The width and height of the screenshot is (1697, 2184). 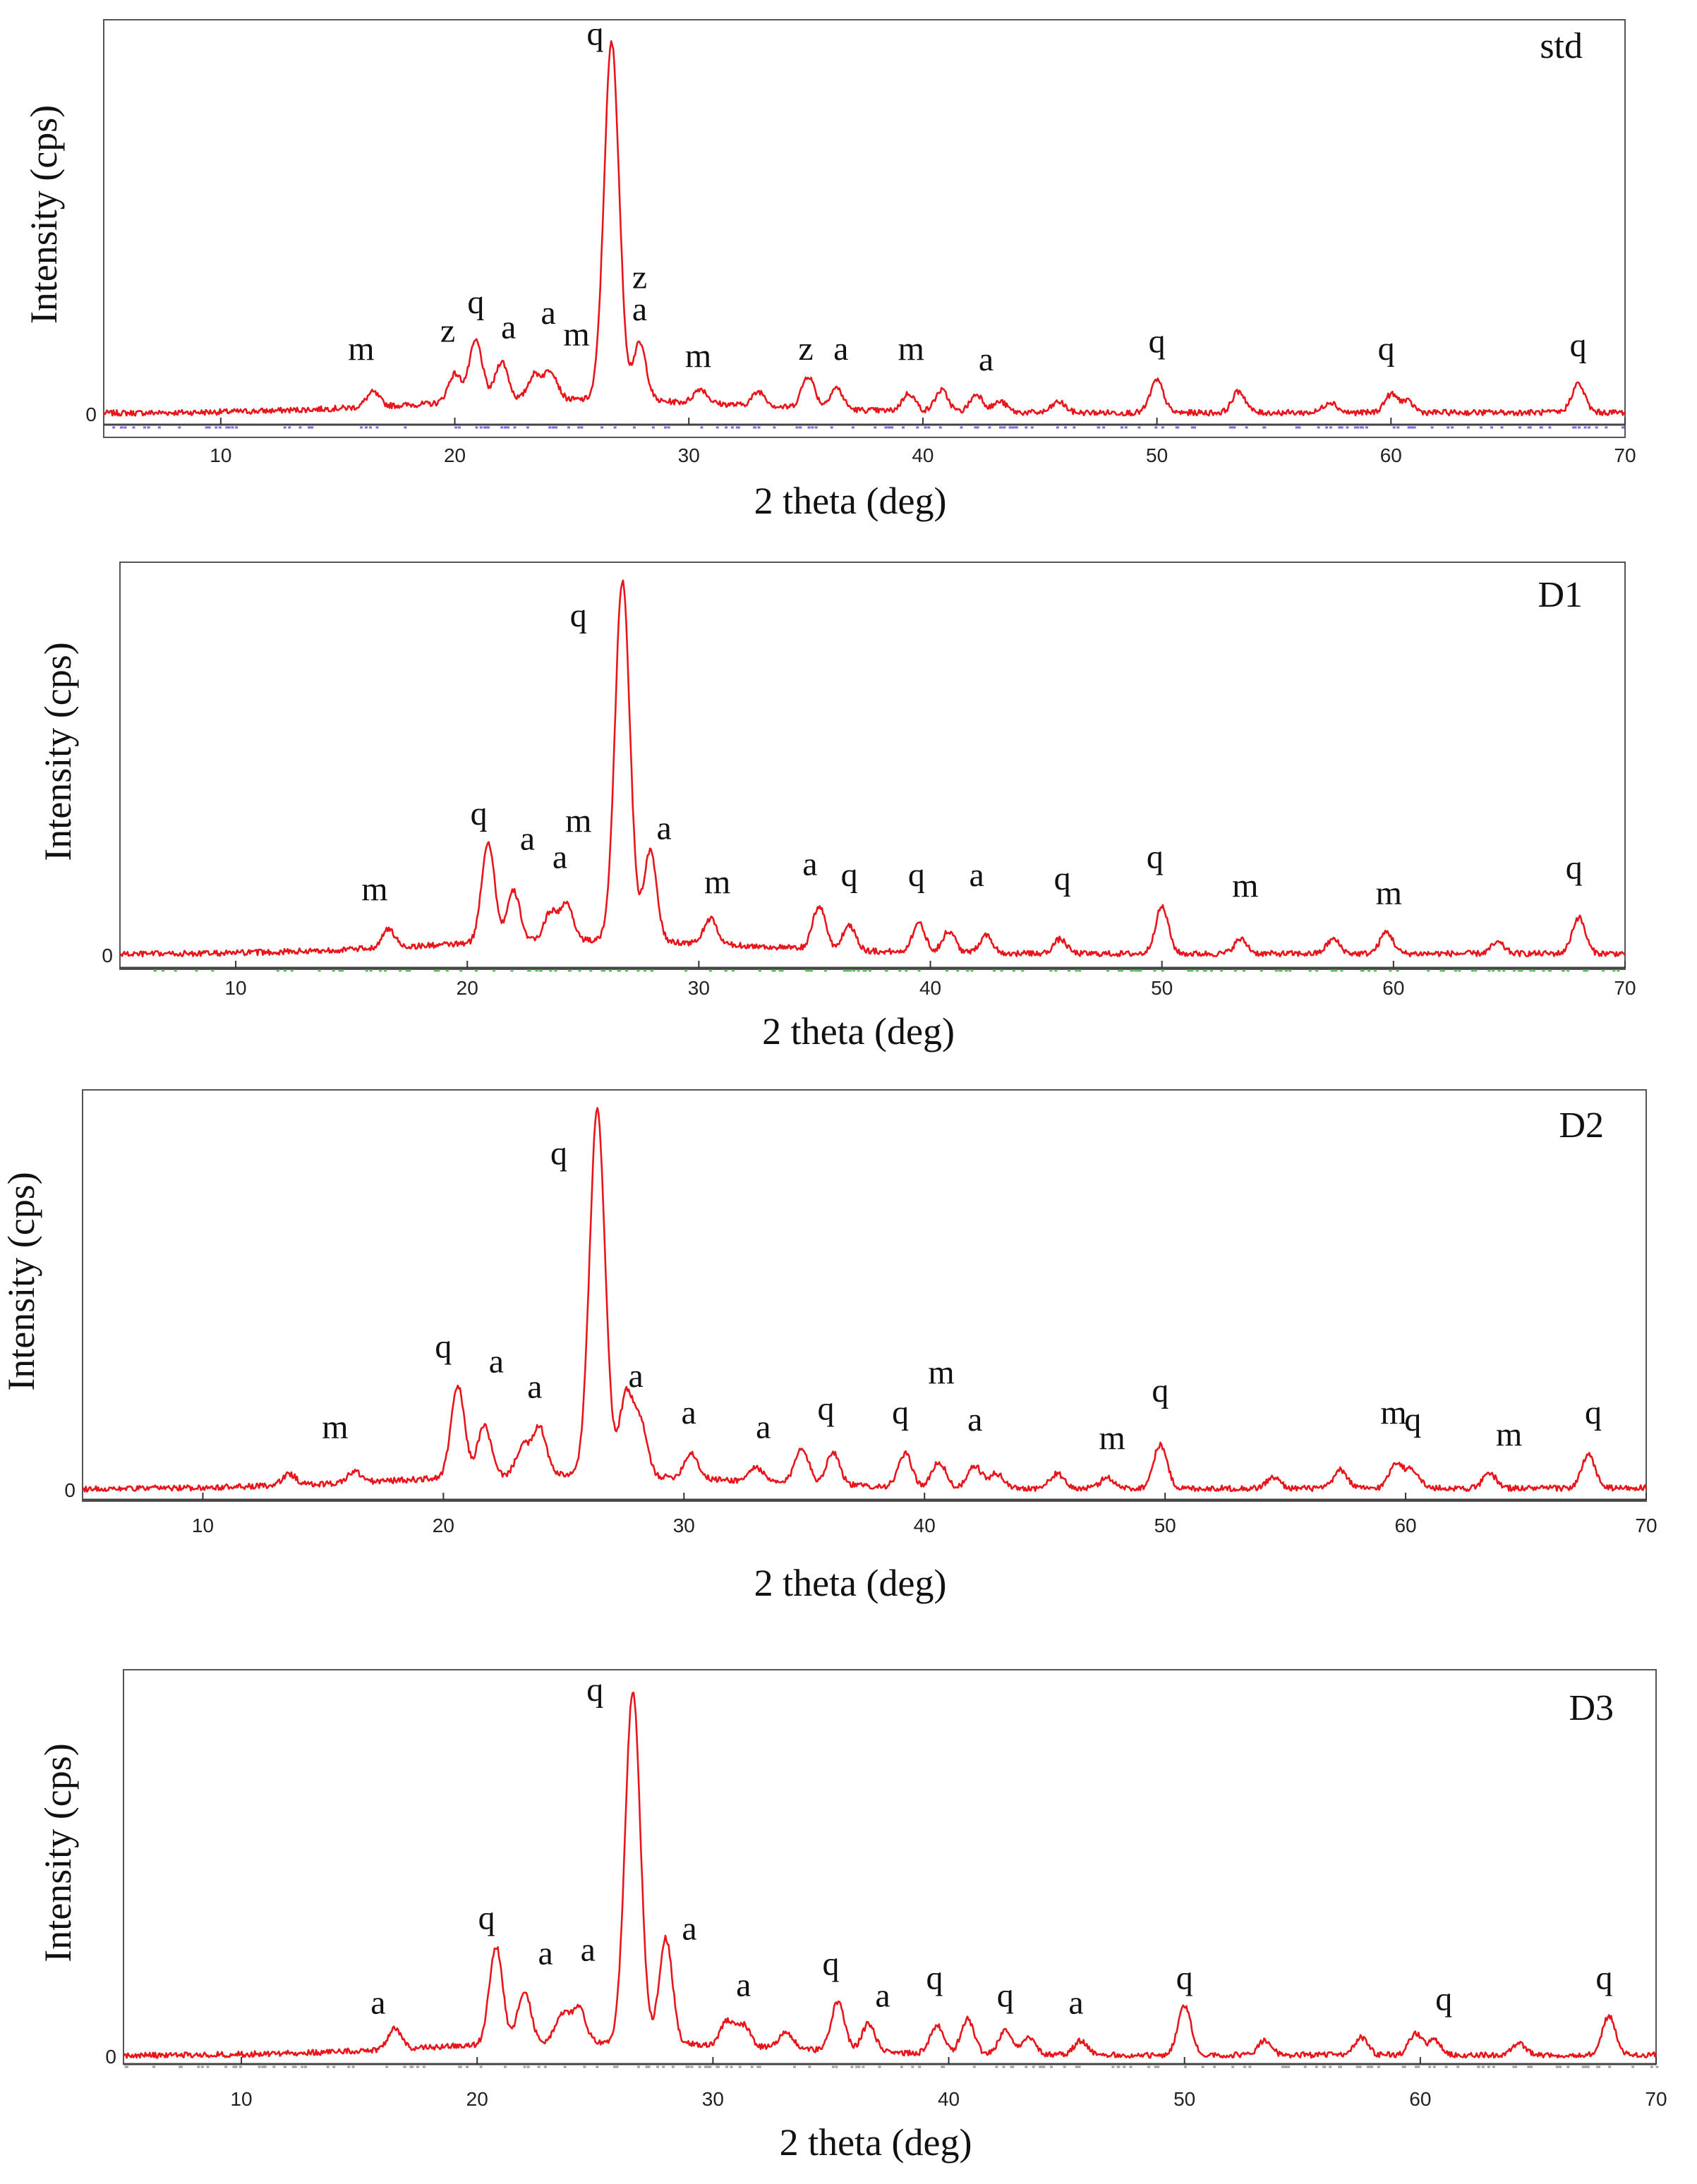 I want to click on sample-label: std, so click(x=1561, y=46).